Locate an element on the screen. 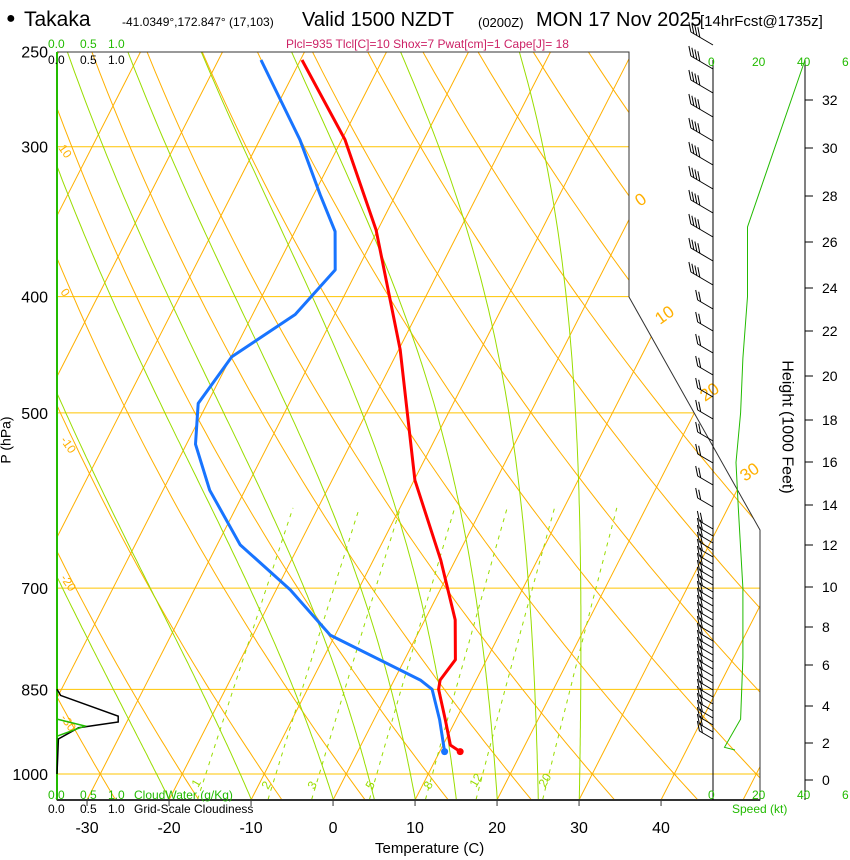 This screenshot has height=860, width=850. speed-tick-top: 0 is located at coordinates (711, 62).